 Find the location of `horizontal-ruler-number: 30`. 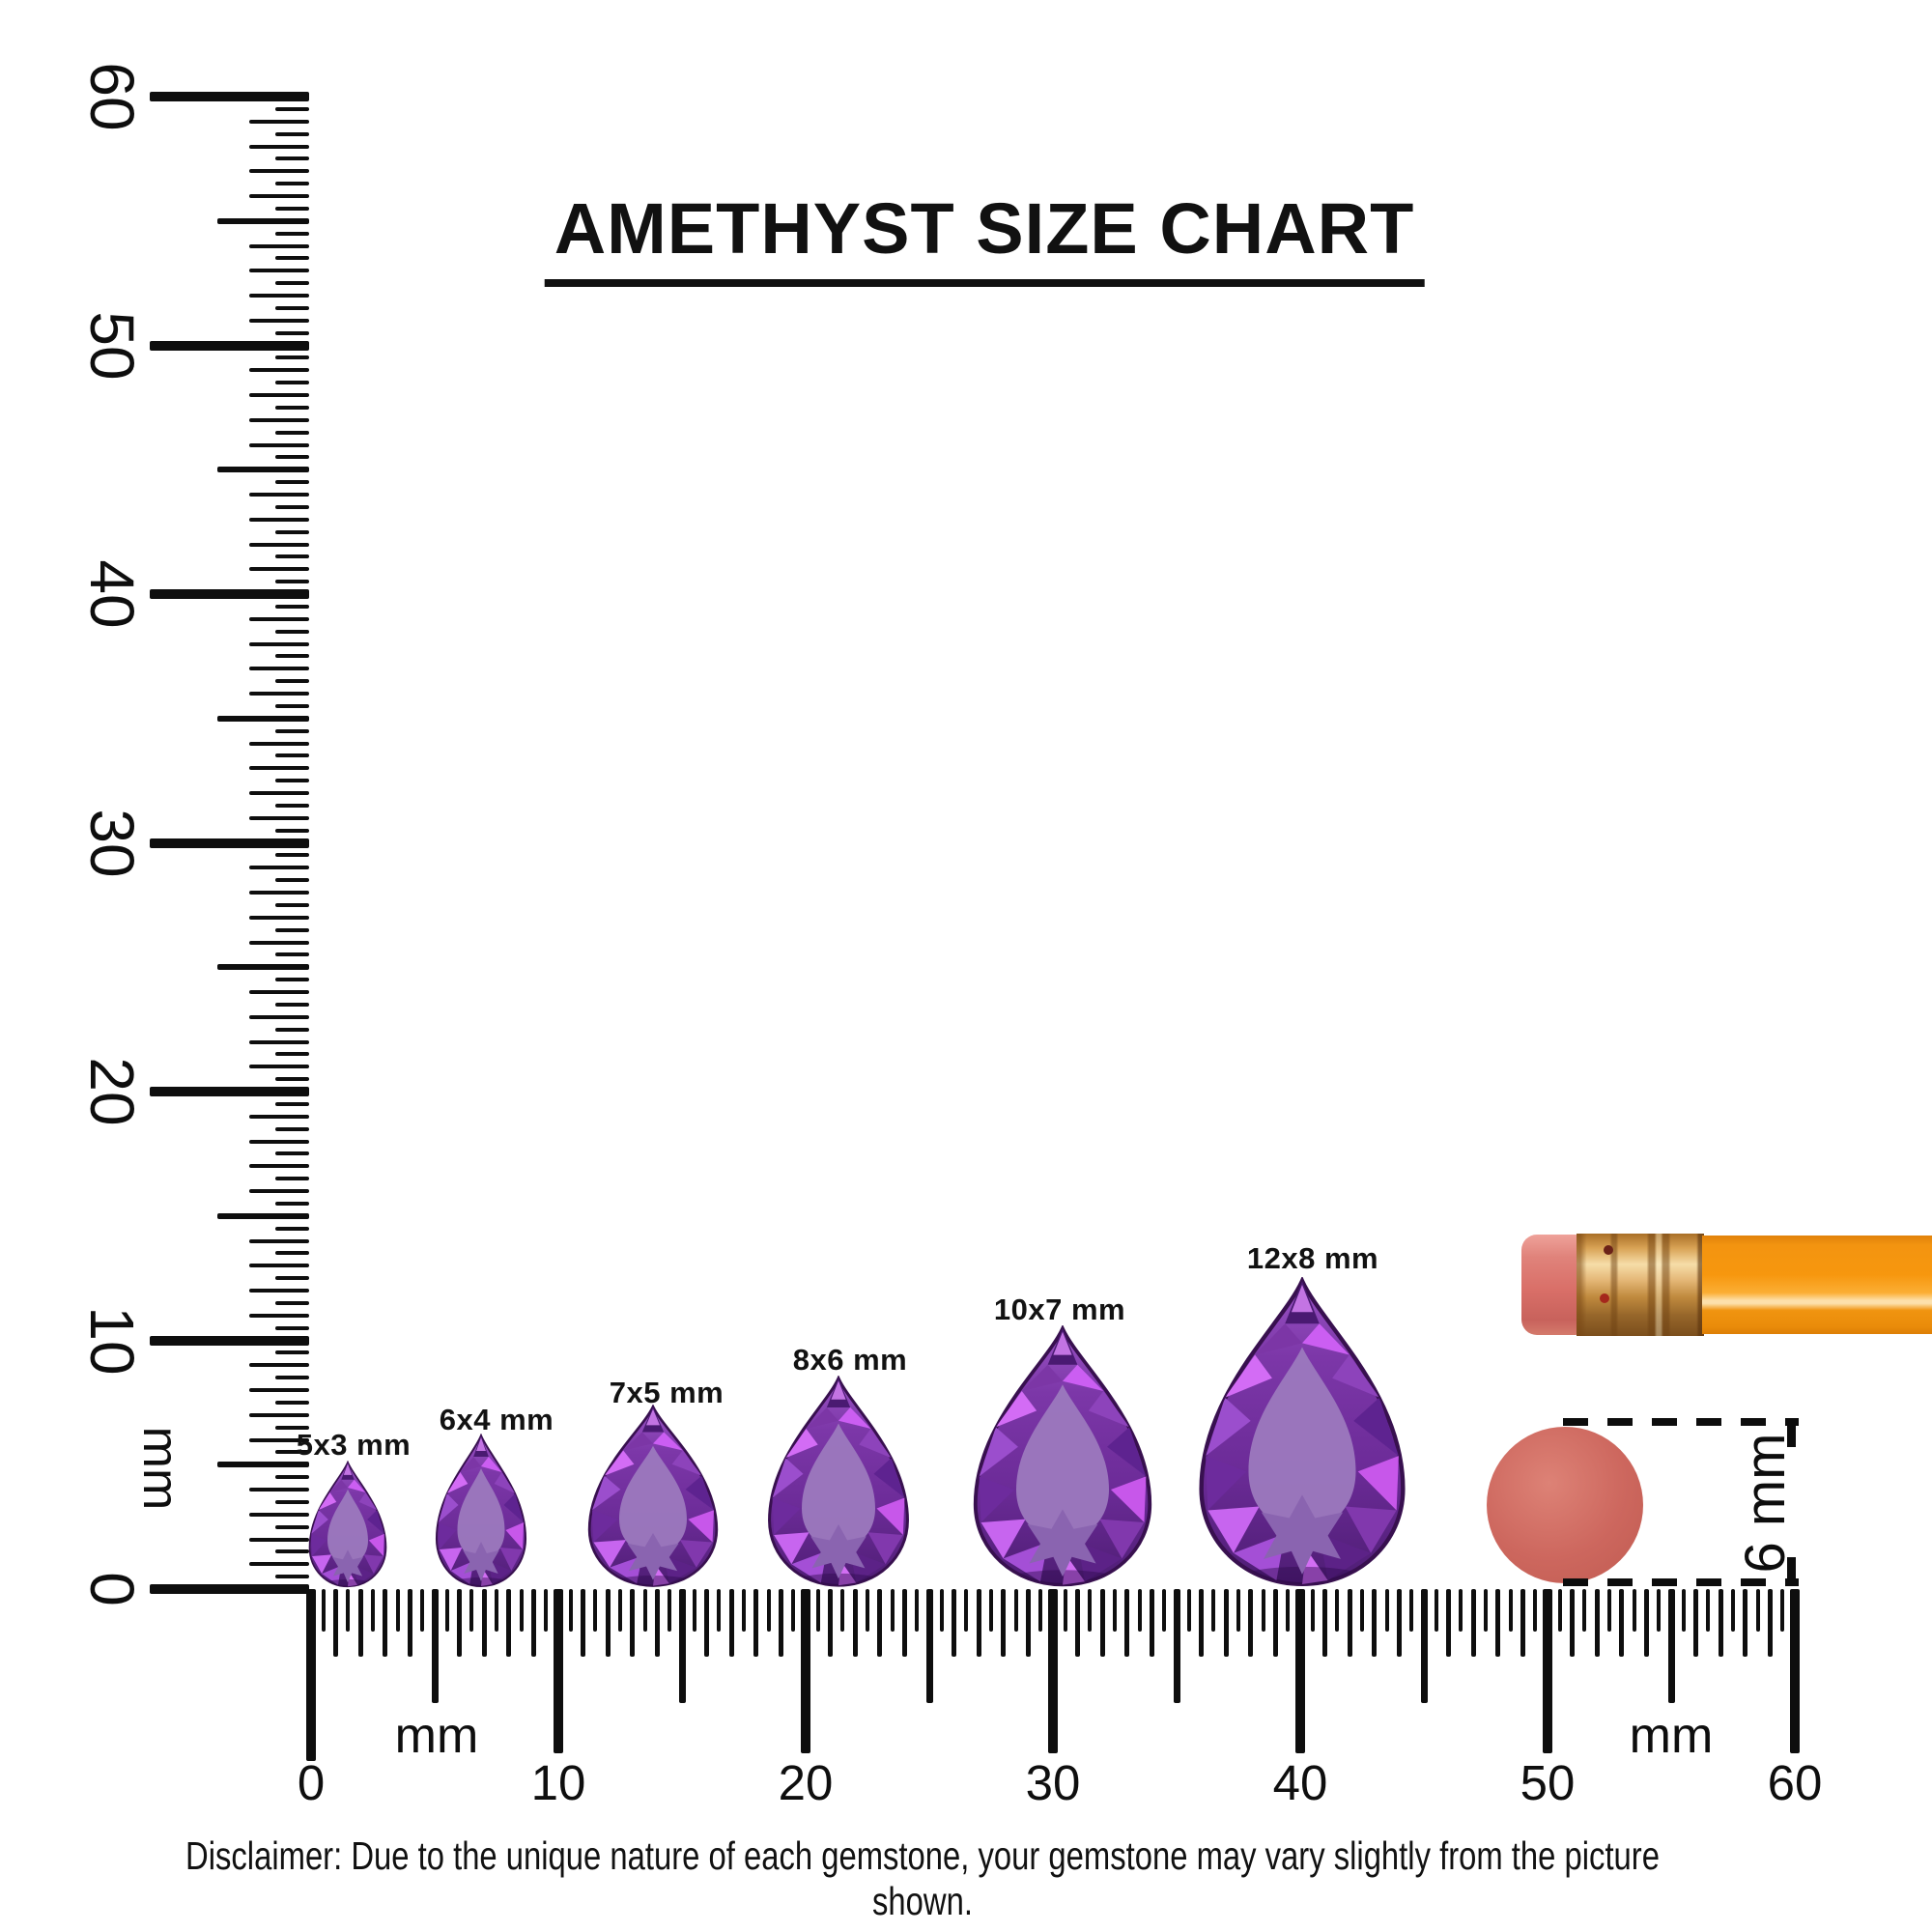

horizontal-ruler-number: 30 is located at coordinates (1053, 1782).